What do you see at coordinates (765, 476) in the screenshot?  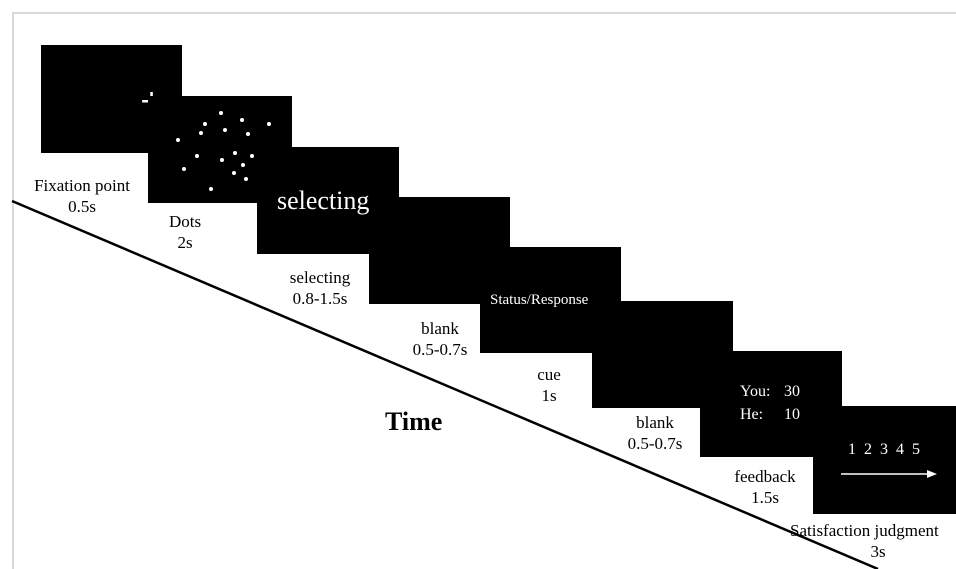 I see `step-name: feedback` at bounding box center [765, 476].